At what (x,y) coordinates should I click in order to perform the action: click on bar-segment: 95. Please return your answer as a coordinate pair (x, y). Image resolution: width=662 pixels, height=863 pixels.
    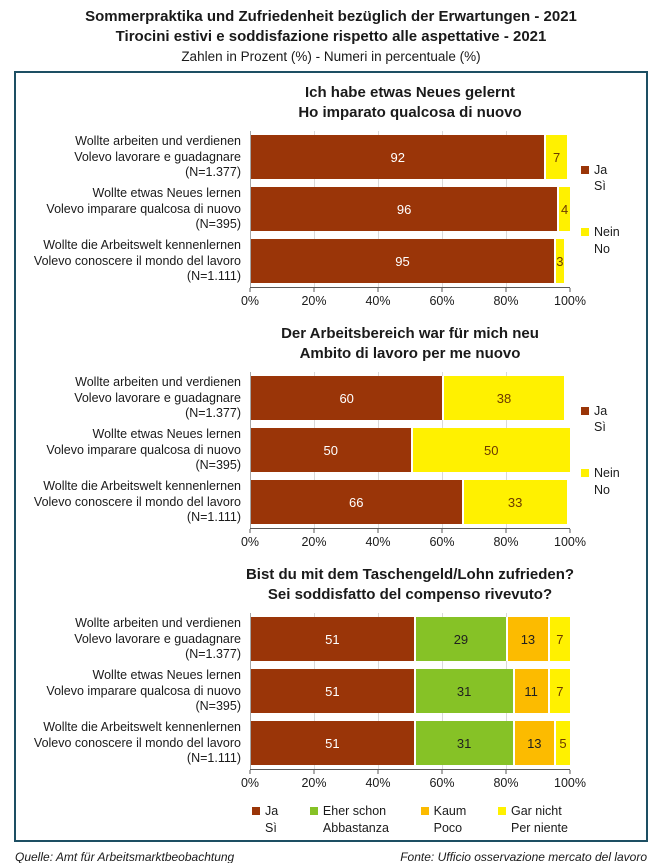
    Looking at the image, I should click on (403, 261).